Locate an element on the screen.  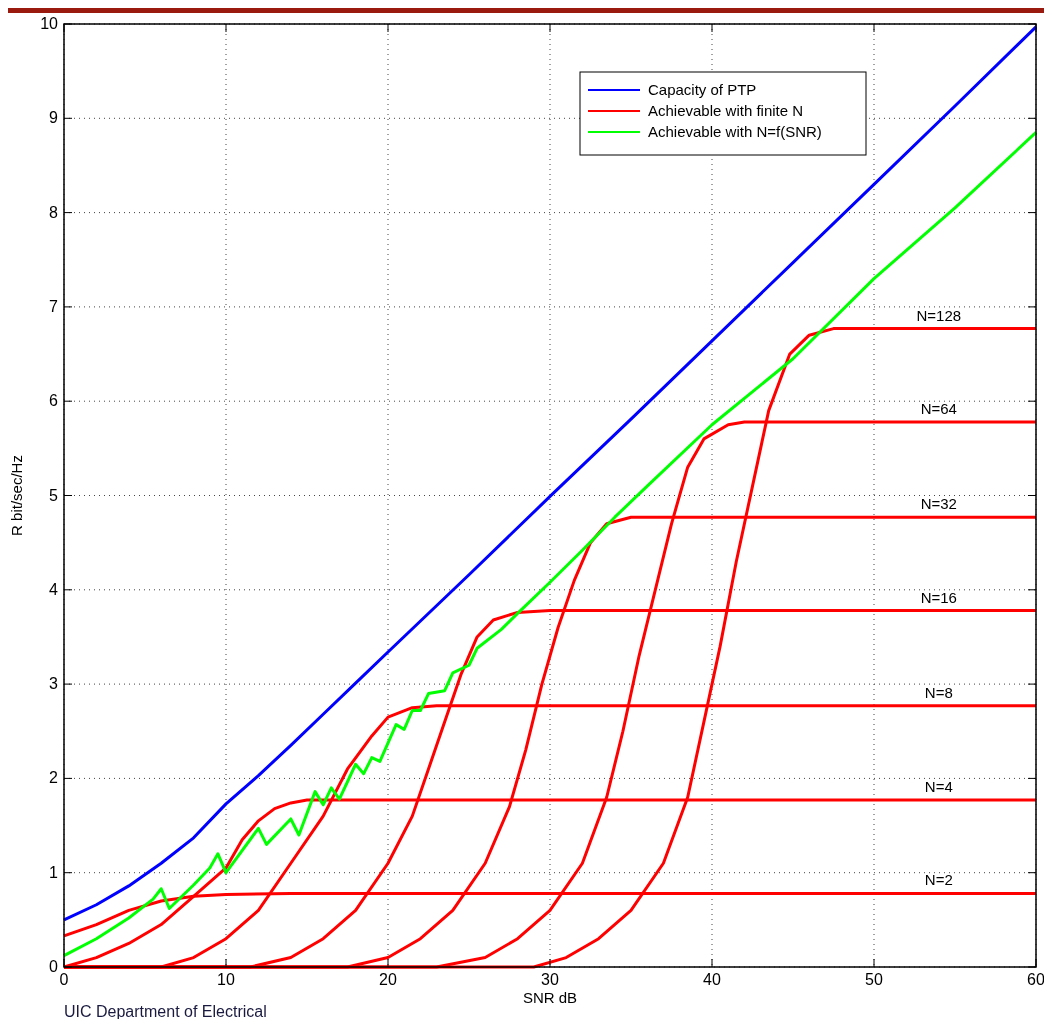
x-tick-label: 30 is located at coordinates (550, 979).